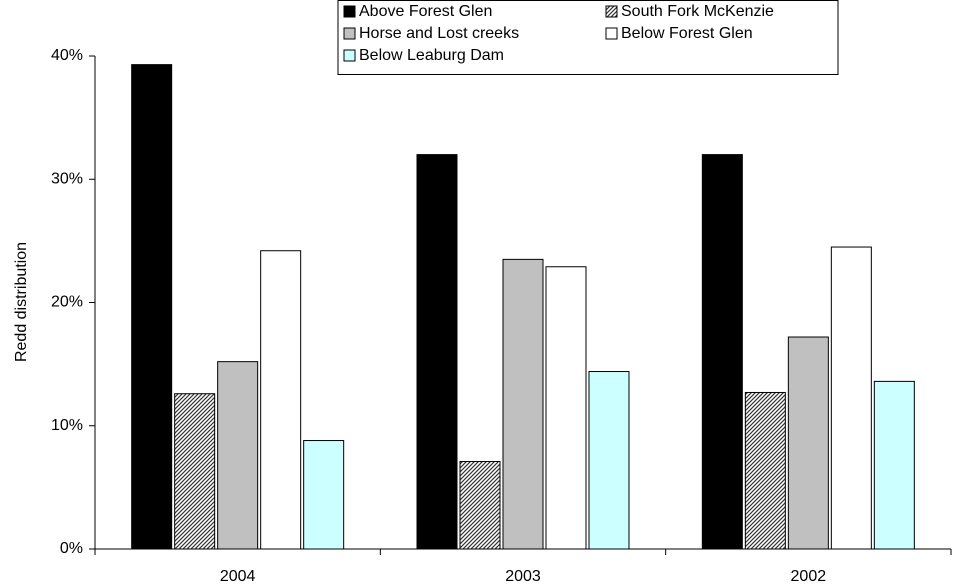 The image size is (953, 588). Describe the element at coordinates (21, 302) in the screenshot. I see `y-axis-label: Redd distribution` at that location.